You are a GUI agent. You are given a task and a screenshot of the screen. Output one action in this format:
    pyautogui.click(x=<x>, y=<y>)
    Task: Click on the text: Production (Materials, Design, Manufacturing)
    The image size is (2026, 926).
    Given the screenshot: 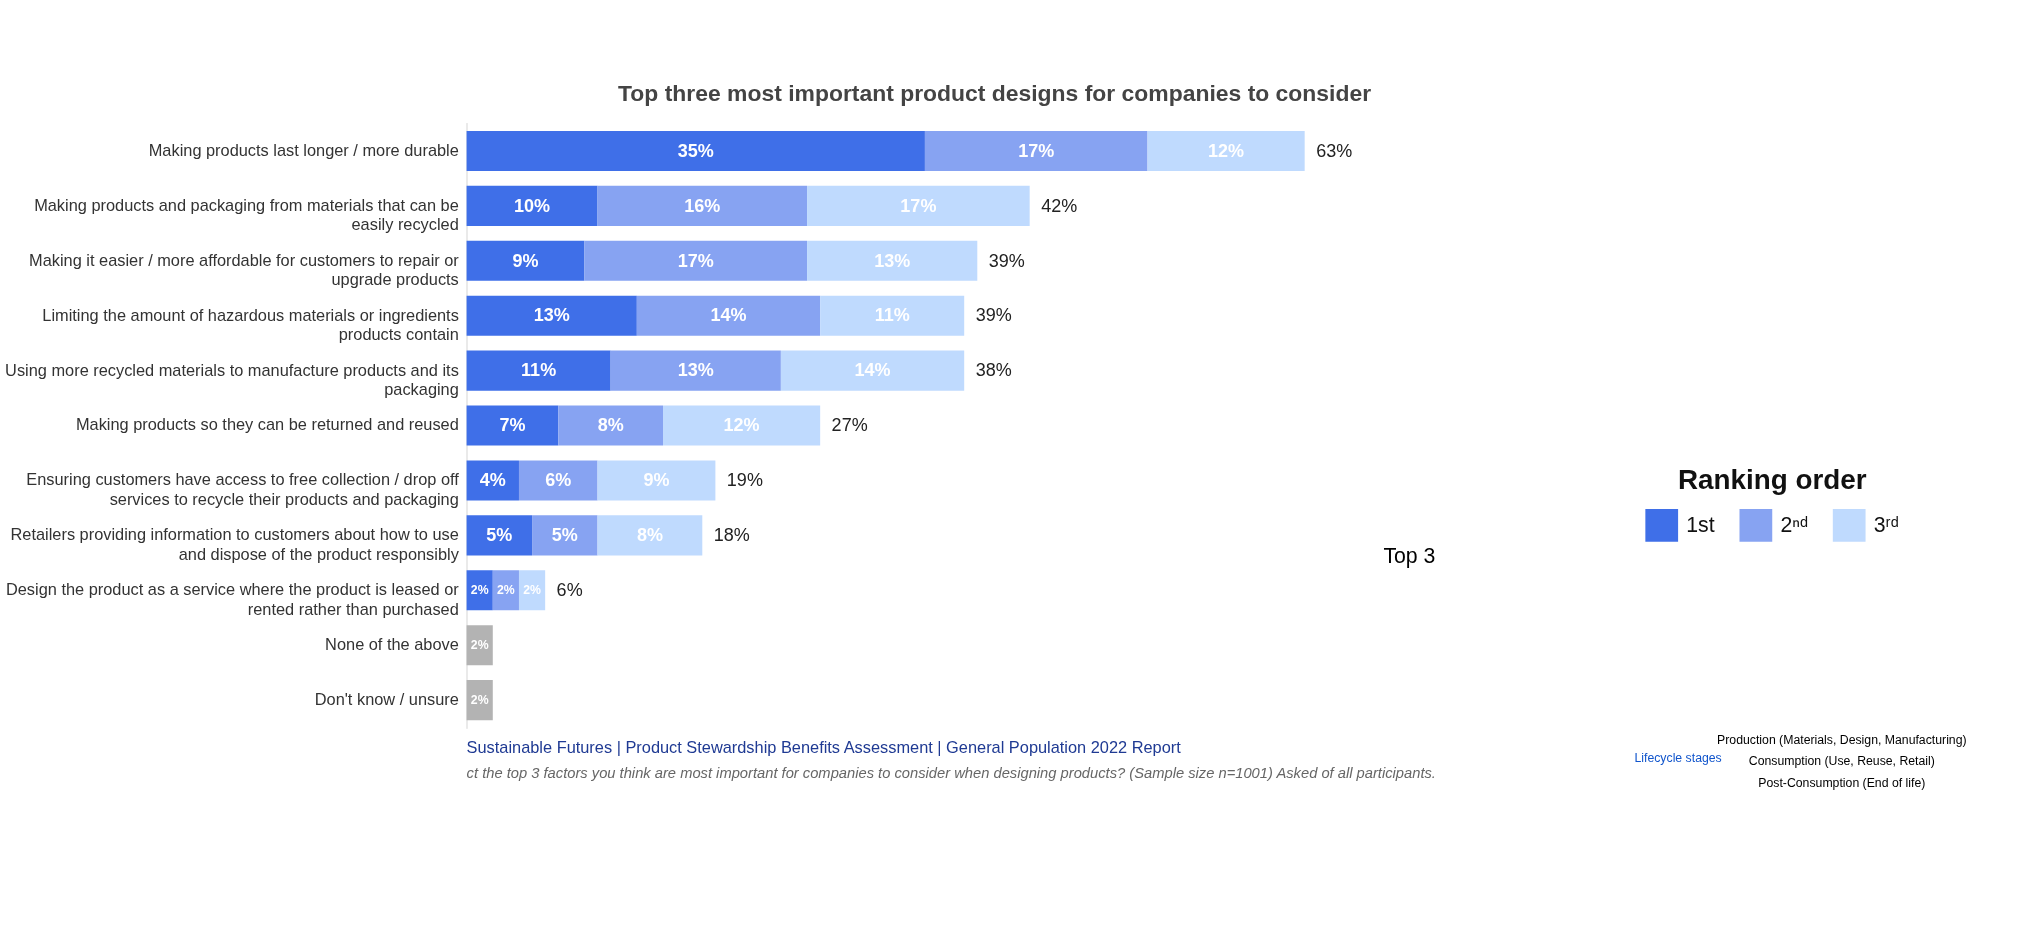 What is the action you would take?
    pyautogui.click(x=1842, y=739)
    